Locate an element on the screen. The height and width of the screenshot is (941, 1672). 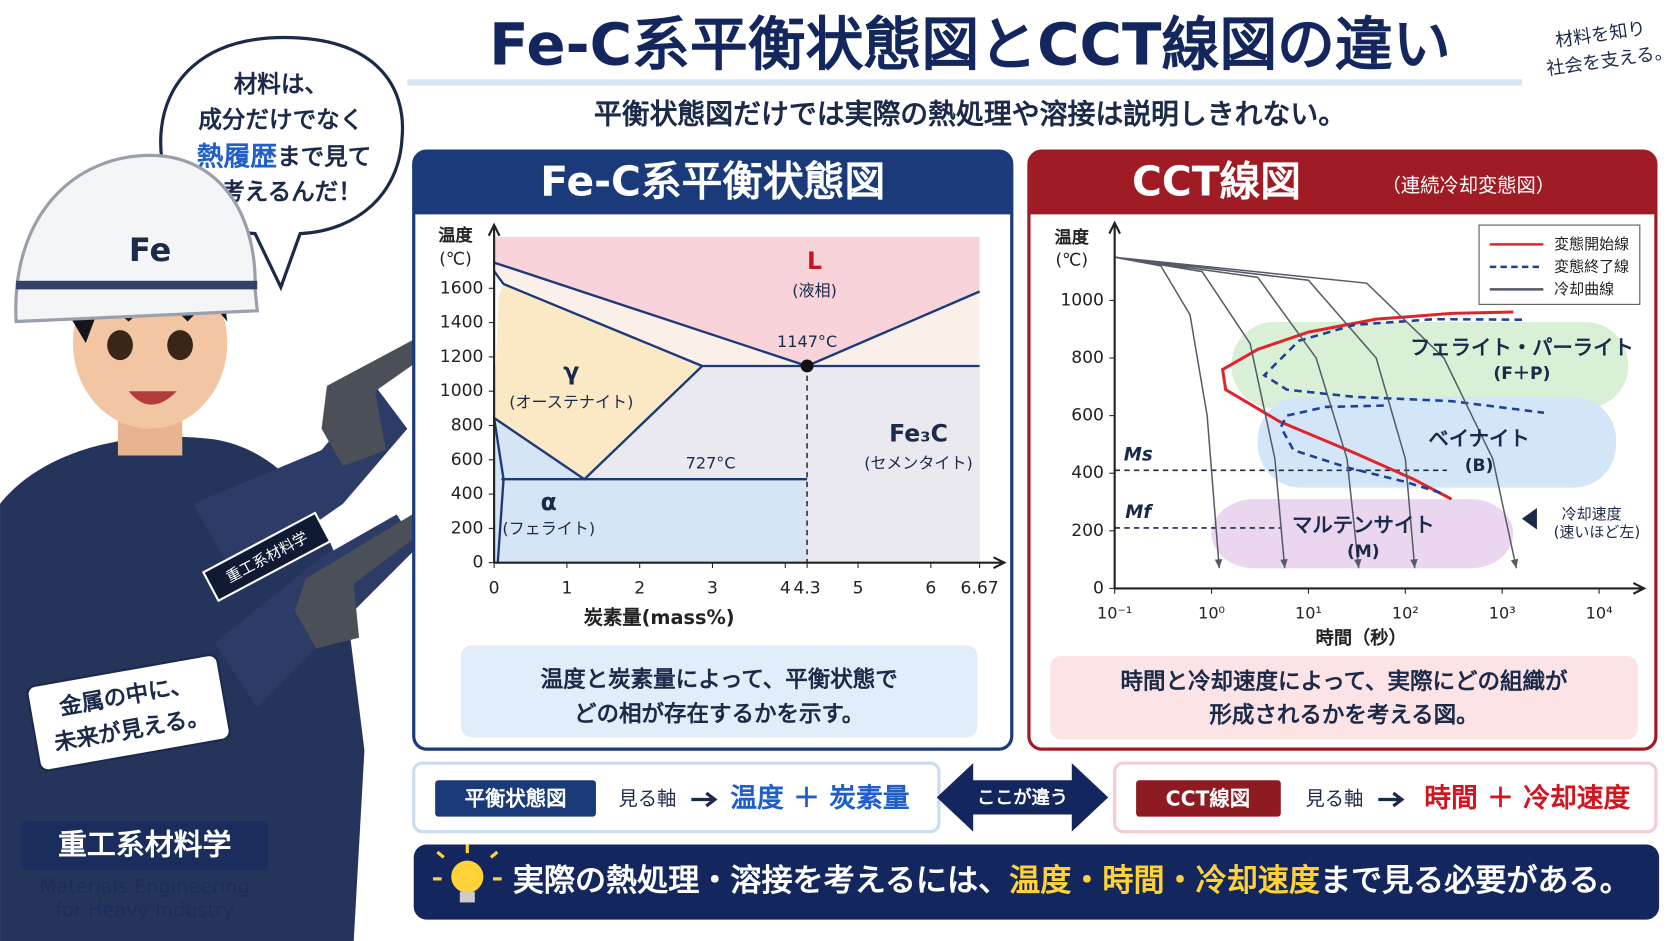
y-tick-label: 1600 is located at coordinates (462, 288).